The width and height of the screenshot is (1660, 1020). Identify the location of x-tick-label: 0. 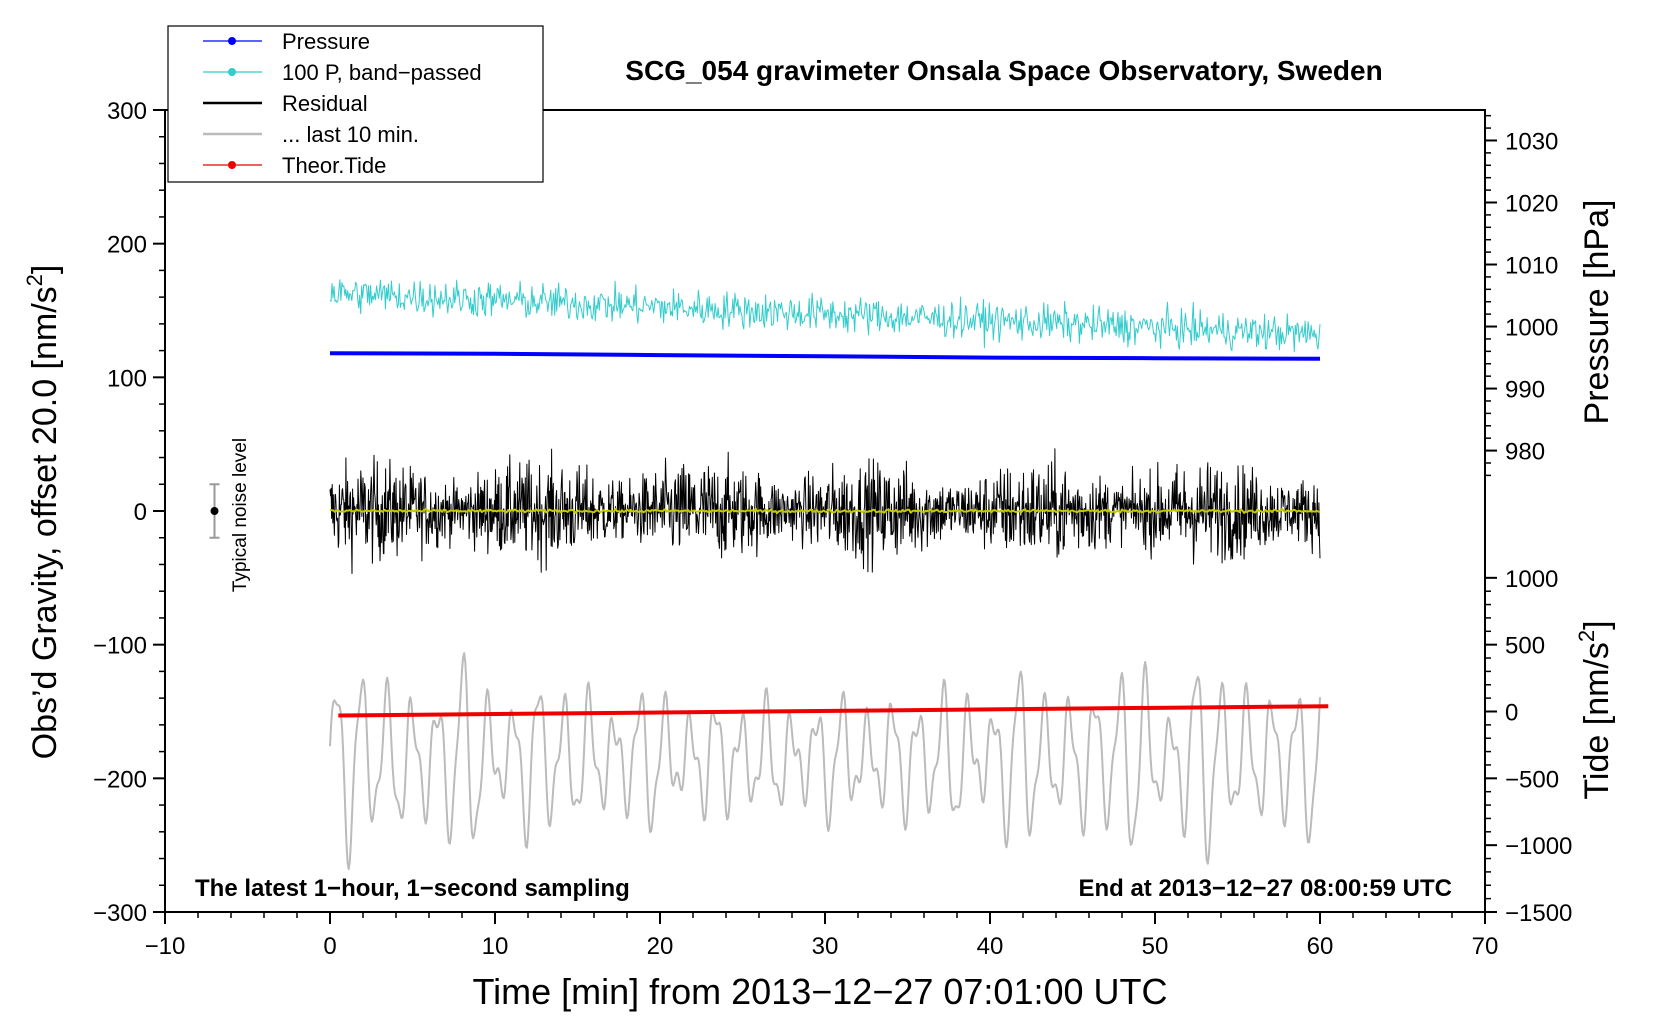
(329, 946).